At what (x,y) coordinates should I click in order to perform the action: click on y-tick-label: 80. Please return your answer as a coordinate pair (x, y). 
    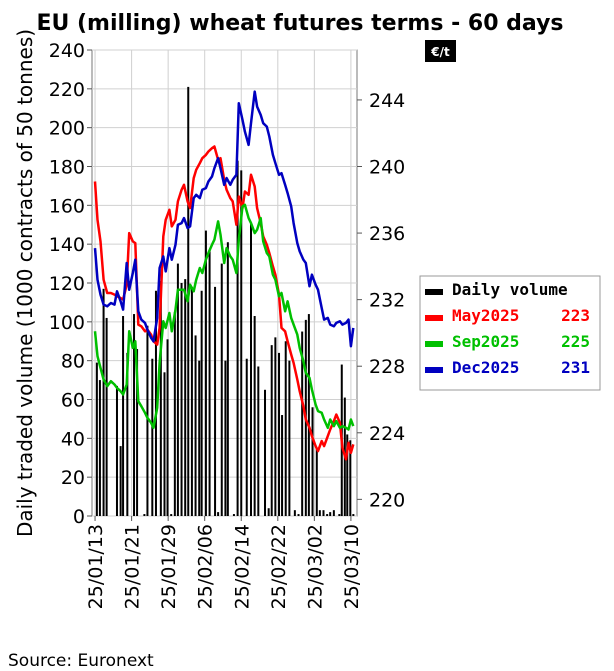
    Looking at the image, I should click on (73, 362).